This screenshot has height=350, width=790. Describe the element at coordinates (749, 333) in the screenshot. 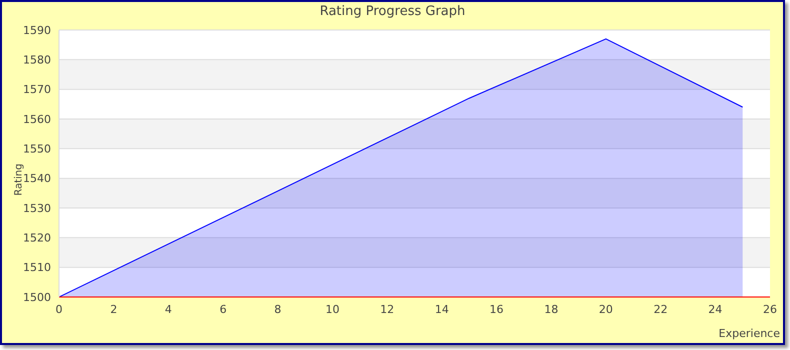

I see `x-axis-title: Experience` at that location.